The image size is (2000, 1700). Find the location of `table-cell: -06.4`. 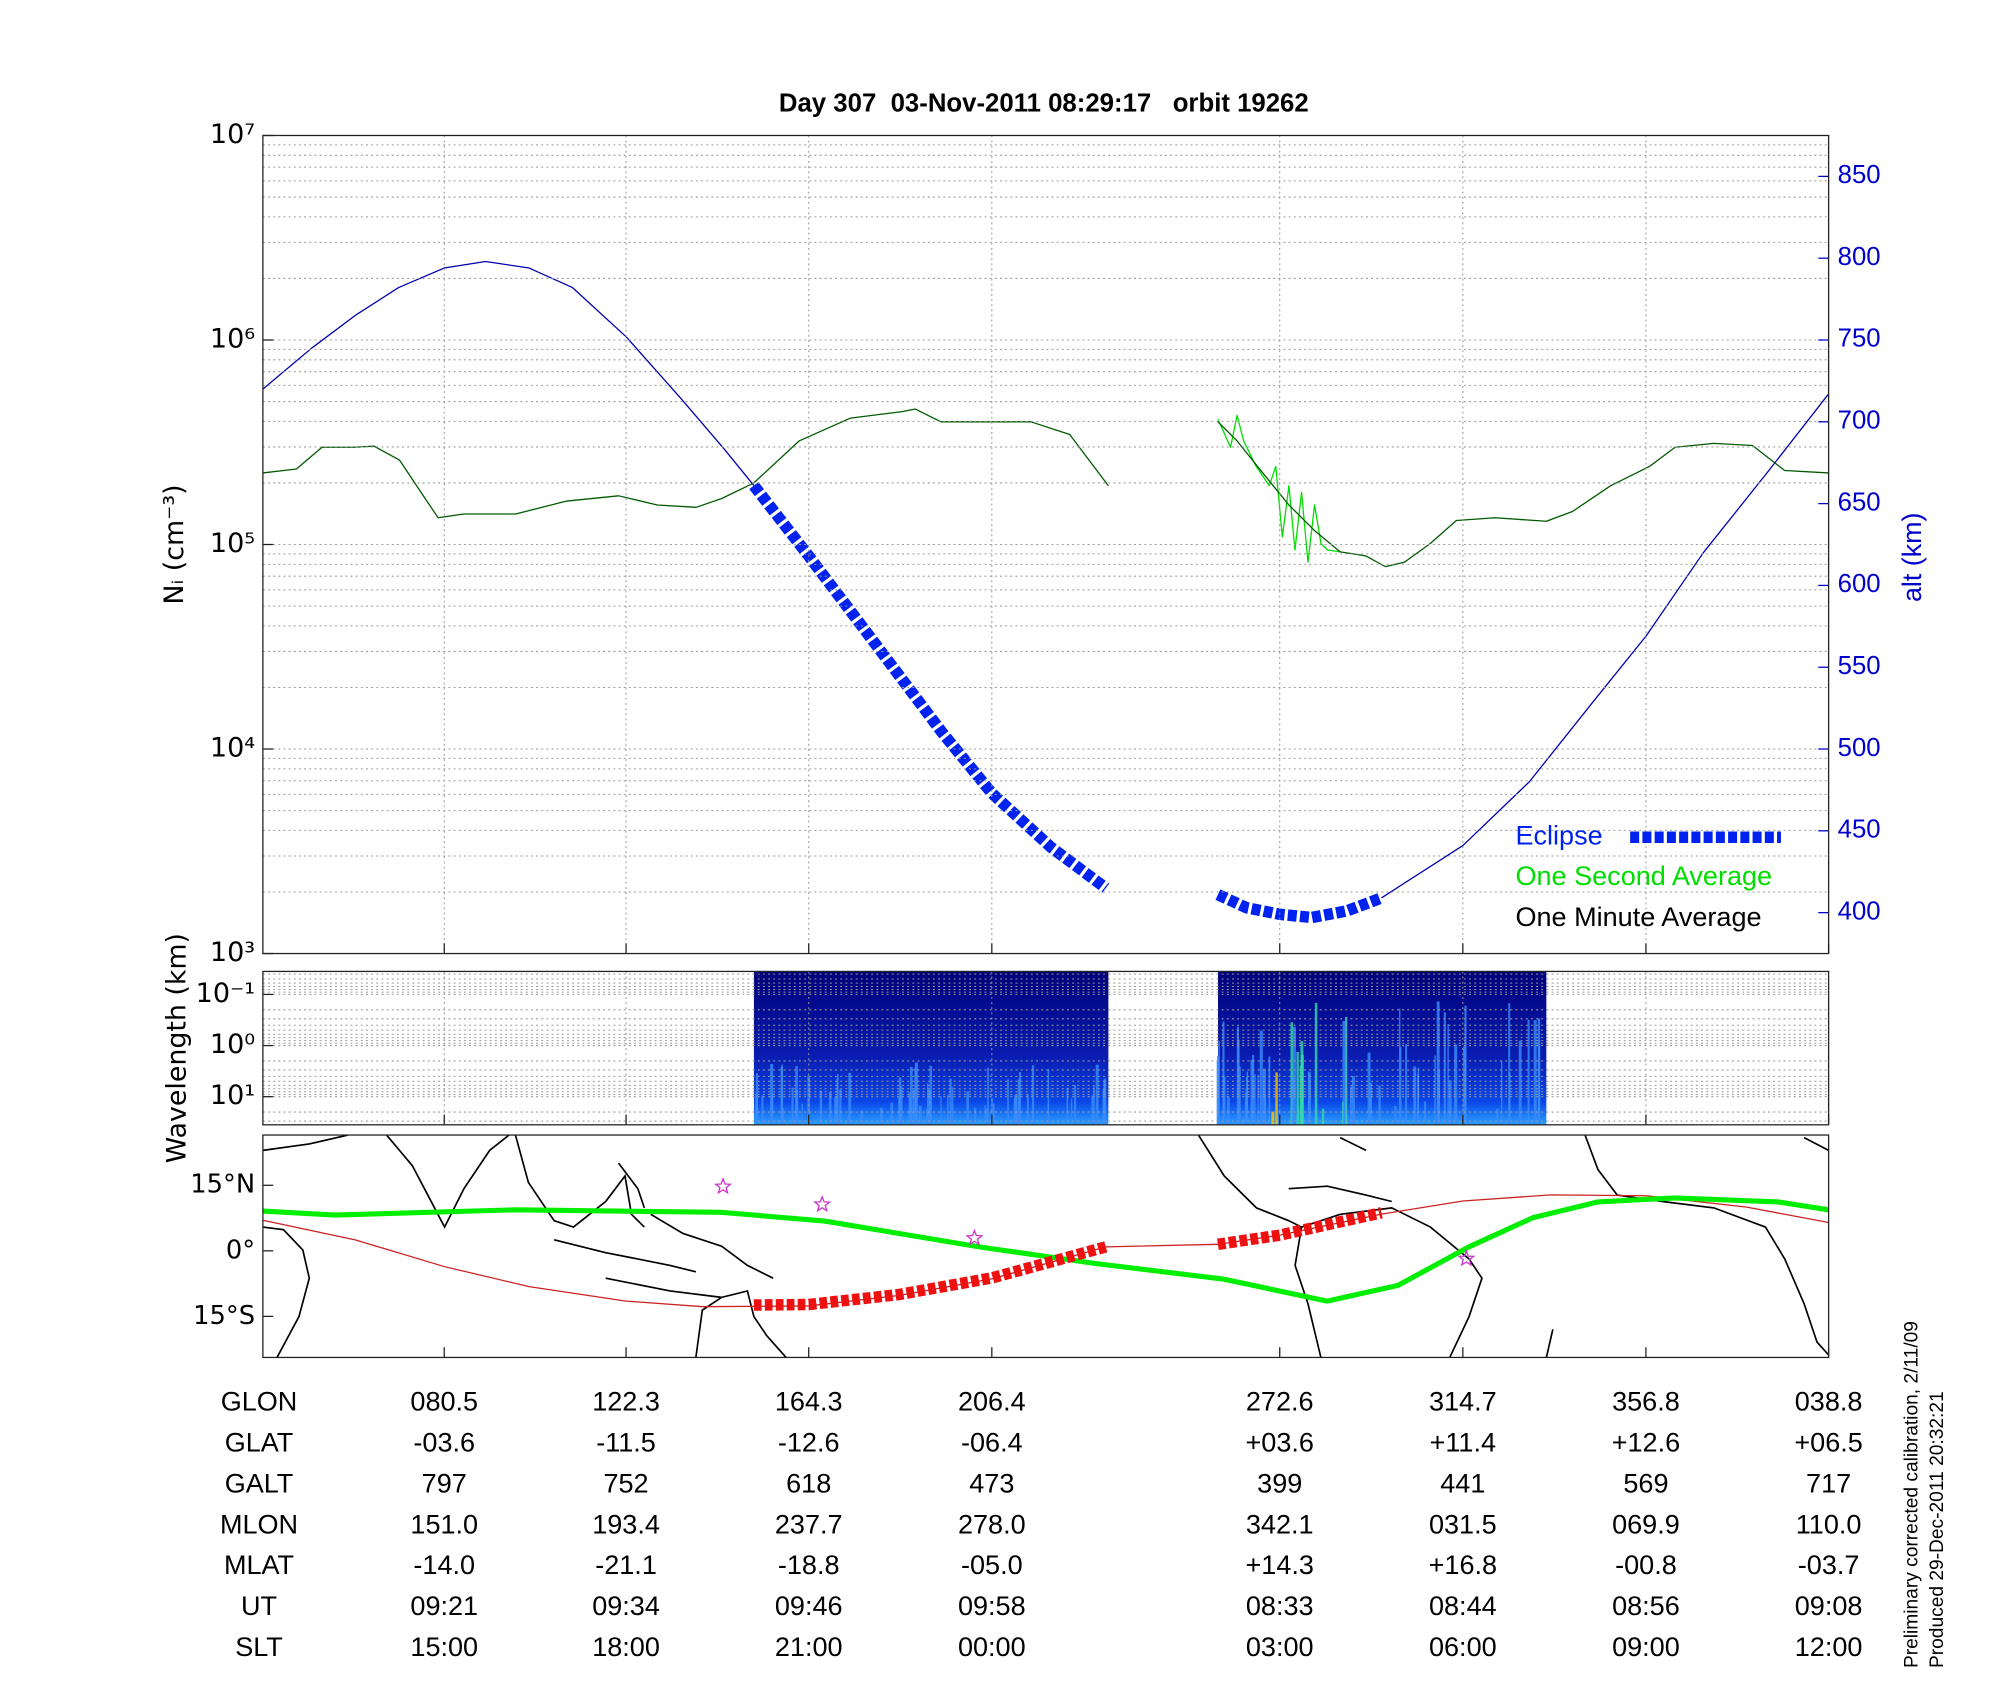

table-cell: -06.4 is located at coordinates (992, 1443).